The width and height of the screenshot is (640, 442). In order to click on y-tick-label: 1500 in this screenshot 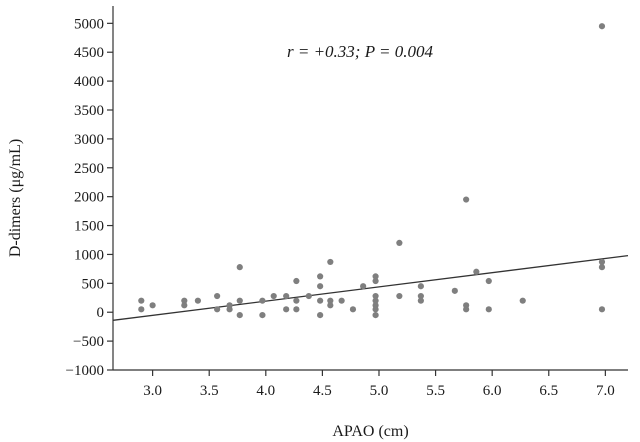, I will do `click(89, 227)`.